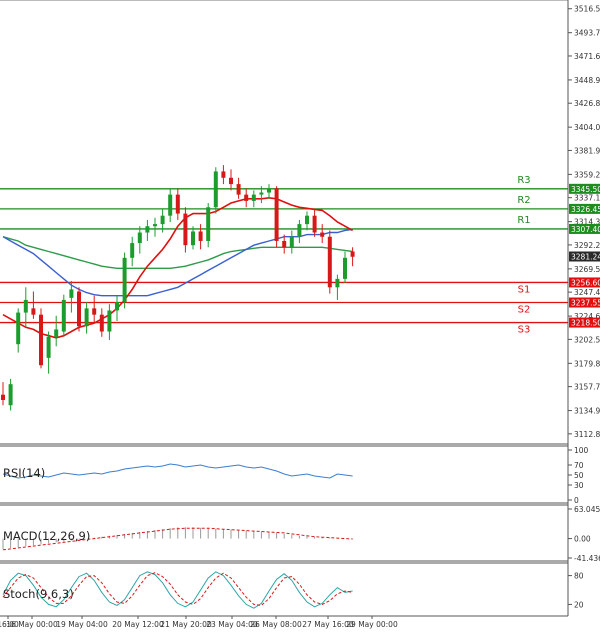  Describe the element at coordinates (587, 316) in the screenshot. I see `price-tick-label: 3224.65` at that location.